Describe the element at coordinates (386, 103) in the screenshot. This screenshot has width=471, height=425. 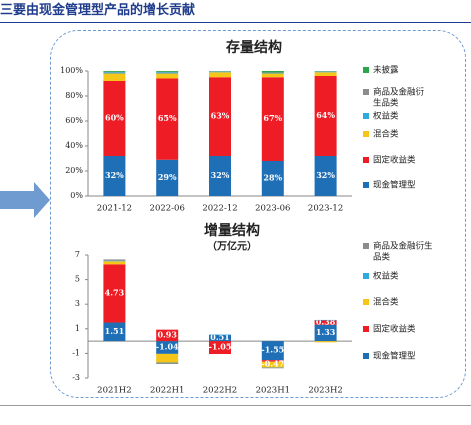
I see `legend-label: 生品类` at that location.